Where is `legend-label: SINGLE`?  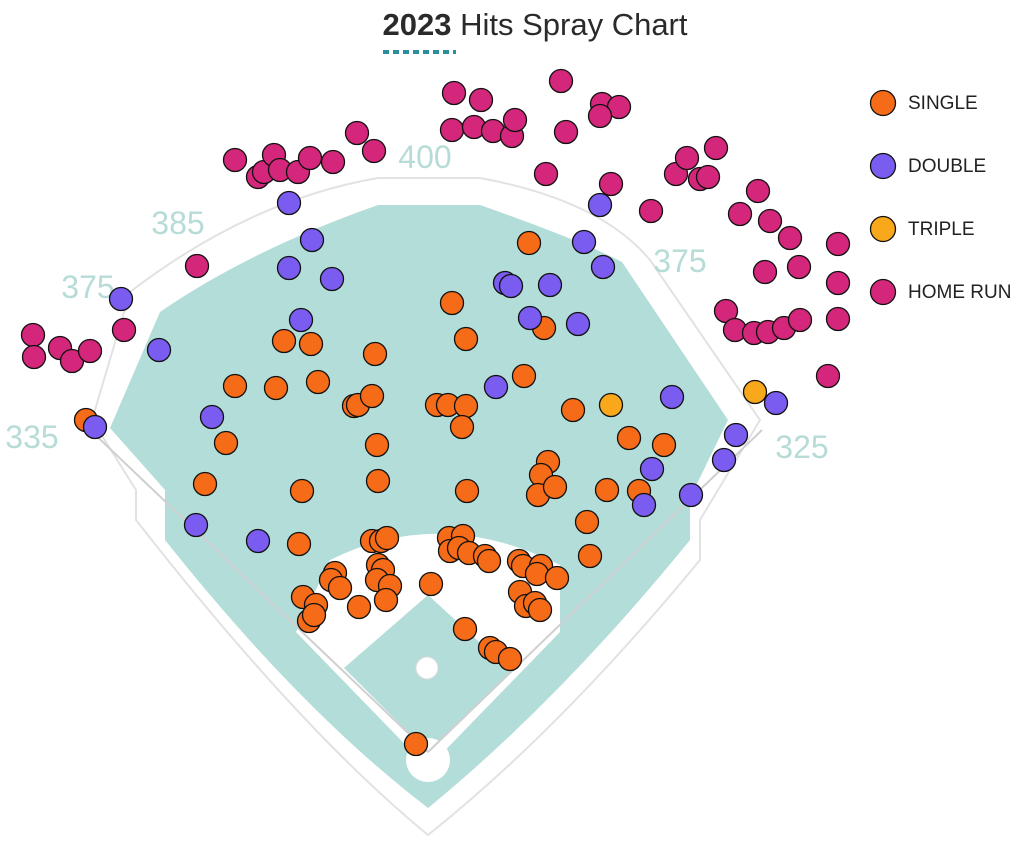
legend-label: SINGLE is located at coordinates (943, 103).